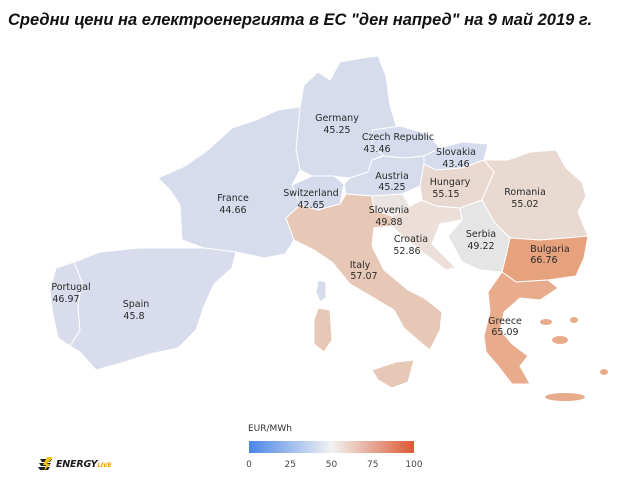 Image resolution: width=635 pixels, height=478 pixels. I want to click on label-france-name: France, so click(233, 198).